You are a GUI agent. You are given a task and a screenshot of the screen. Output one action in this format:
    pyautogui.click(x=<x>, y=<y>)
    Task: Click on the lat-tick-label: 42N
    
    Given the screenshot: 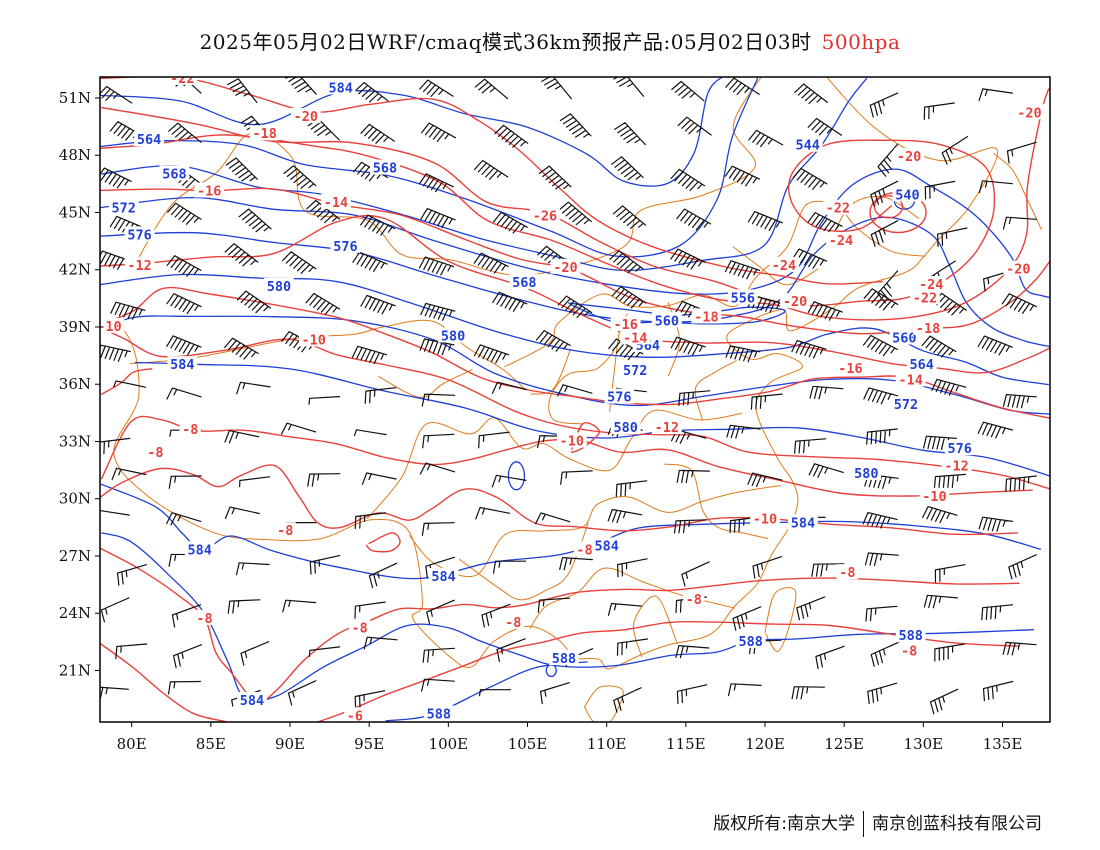 What is the action you would take?
    pyautogui.click(x=75, y=270)
    